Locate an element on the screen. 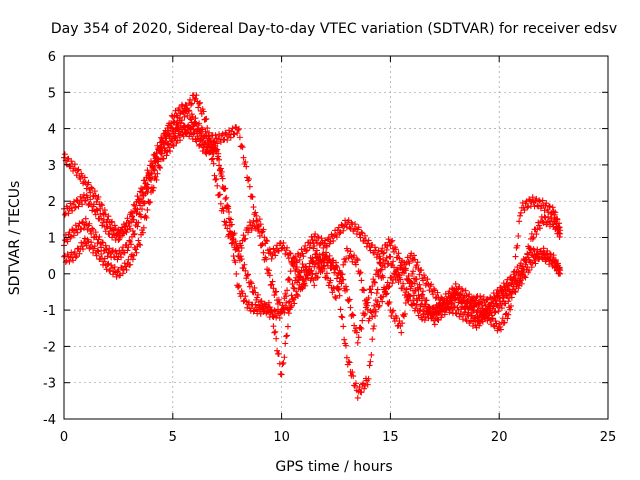 This screenshot has height=480, width=640. y-tick-label: 0 is located at coordinates (52, 275).